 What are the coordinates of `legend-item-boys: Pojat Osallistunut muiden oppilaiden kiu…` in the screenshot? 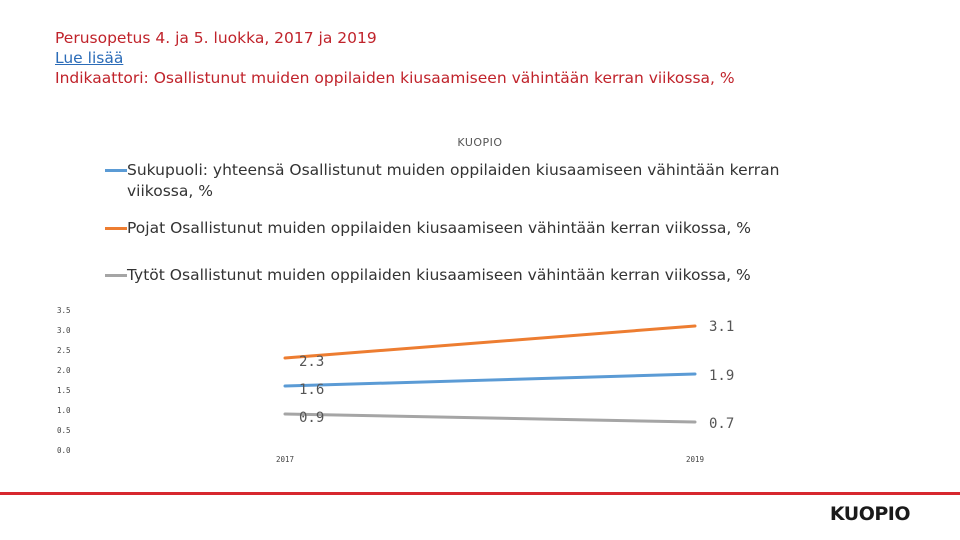 It's located at (428, 228).